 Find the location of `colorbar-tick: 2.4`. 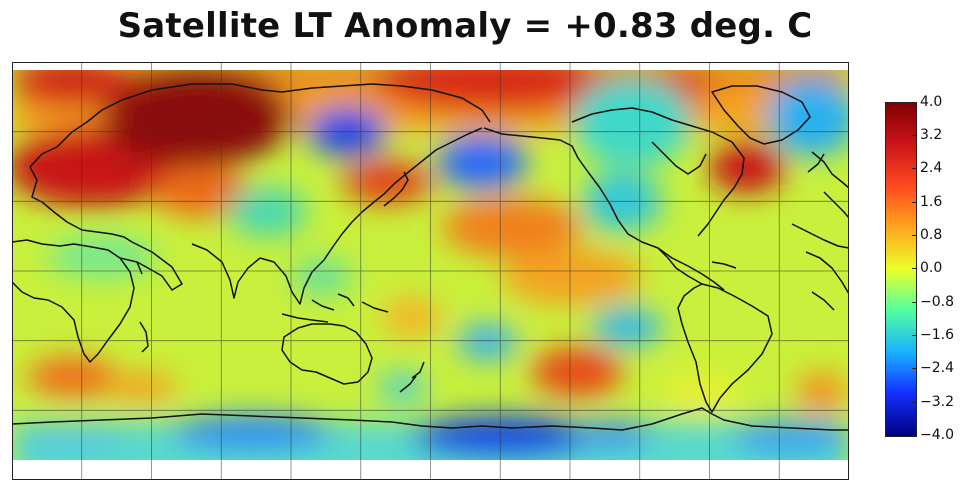

colorbar-tick: 2.4 is located at coordinates (931, 168).